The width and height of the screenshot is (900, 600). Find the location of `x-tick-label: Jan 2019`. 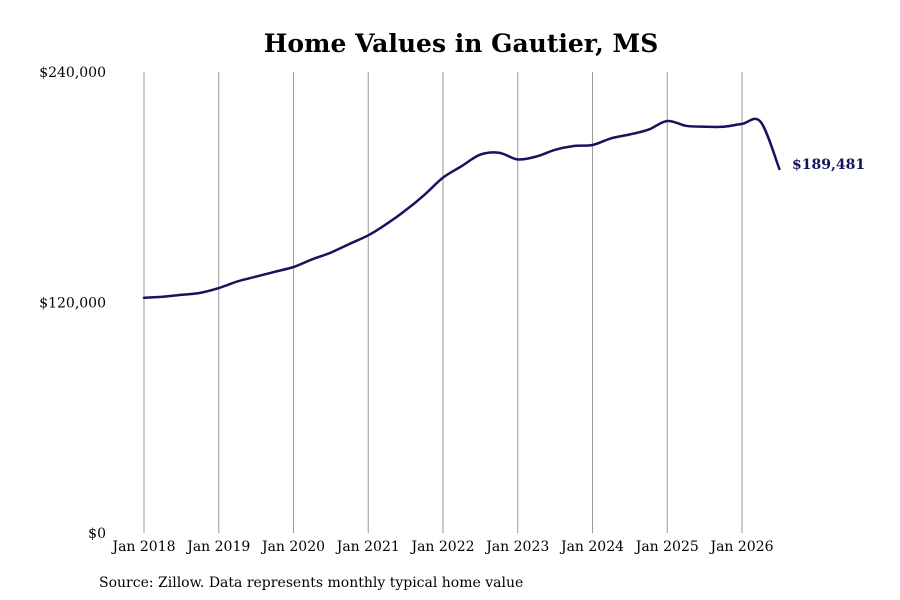

x-tick-label: Jan 2019 is located at coordinates (217, 547).